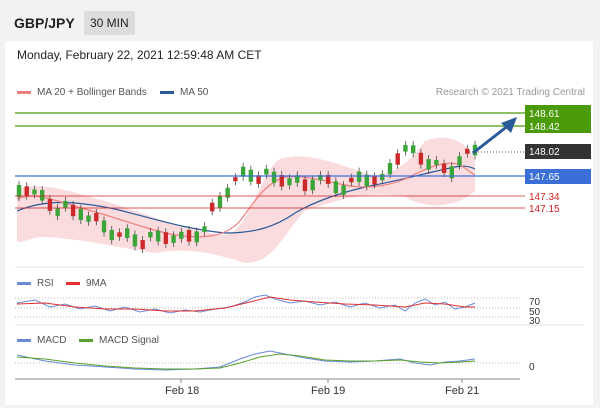 Image resolution: width=600 pixels, height=408 pixels. What do you see at coordinates (45, 283) in the screenshot?
I see `legend-label: RSI` at bounding box center [45, 283].